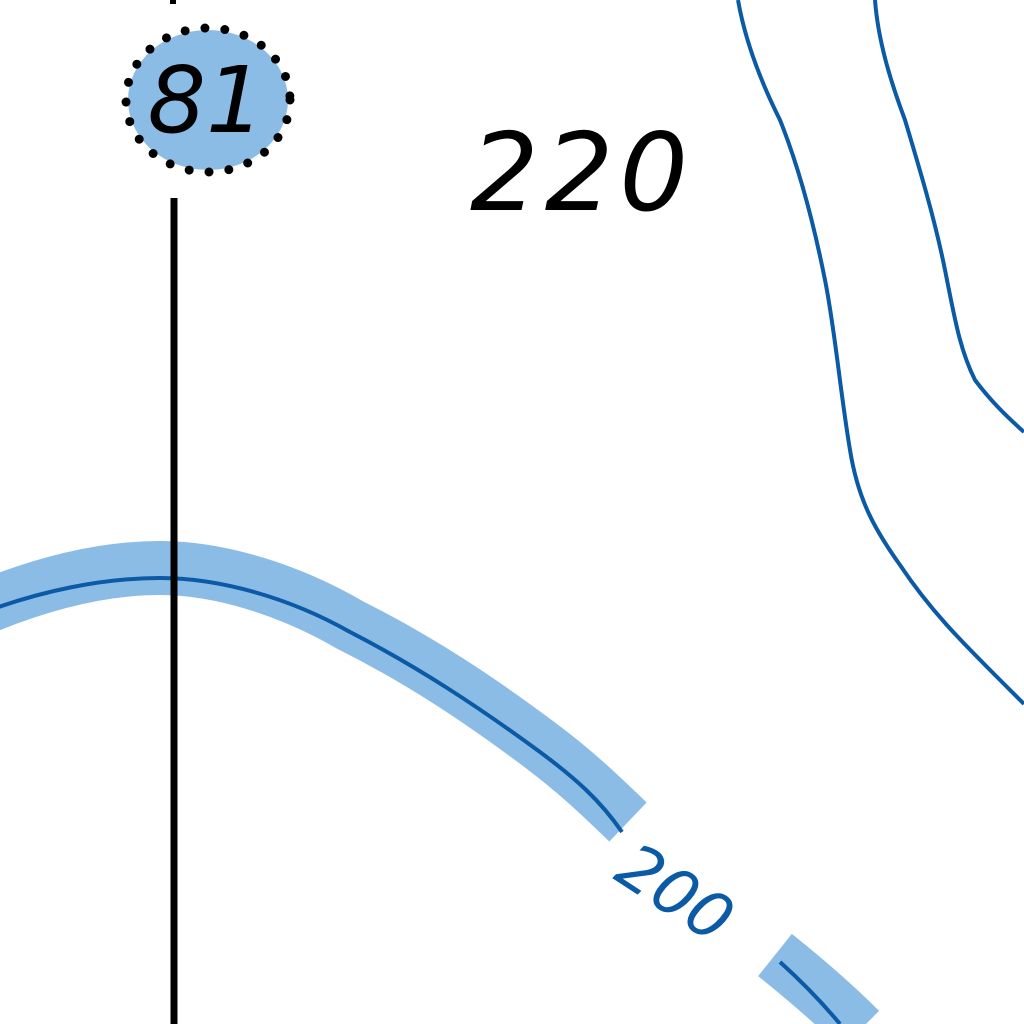  I want to click on depth-contour-line-inner, so click(948, 217).